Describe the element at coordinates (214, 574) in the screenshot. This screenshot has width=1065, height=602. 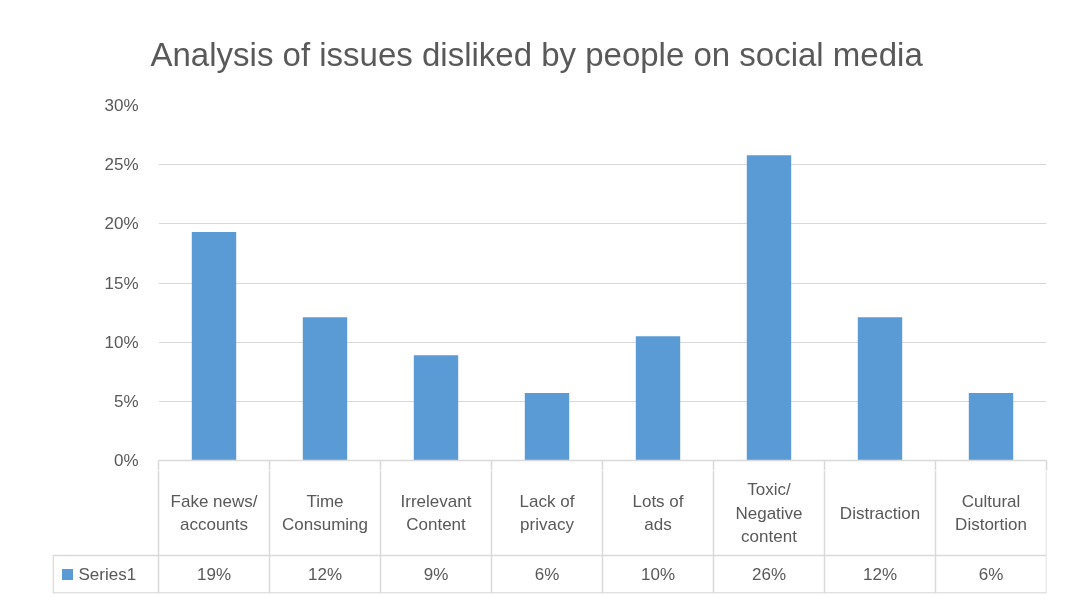
I see `data-label: 19%` at that location.